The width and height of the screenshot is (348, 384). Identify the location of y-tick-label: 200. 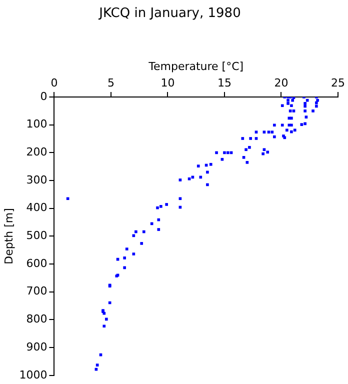
(37, 152).